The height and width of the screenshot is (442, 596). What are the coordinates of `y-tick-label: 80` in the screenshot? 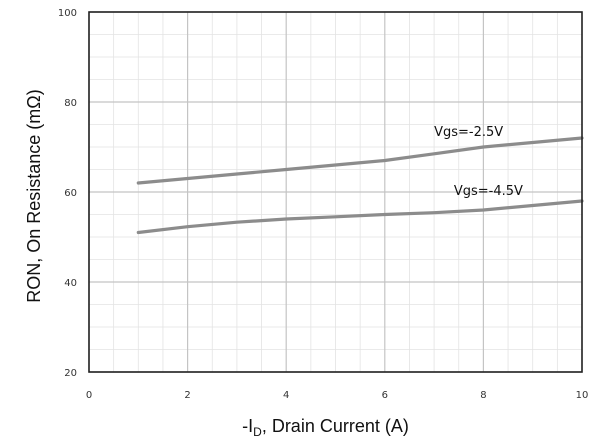 It's located at (70, 103).